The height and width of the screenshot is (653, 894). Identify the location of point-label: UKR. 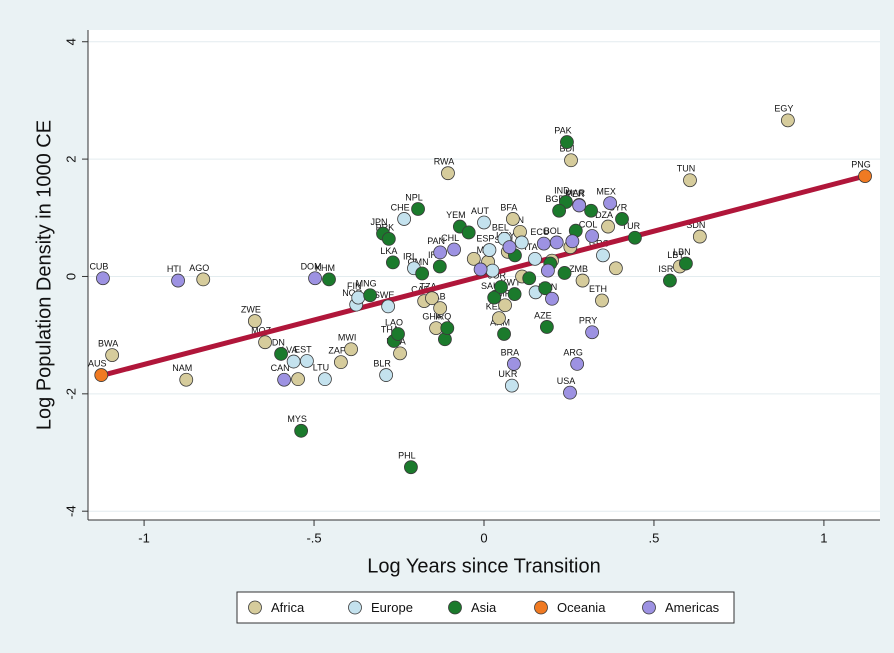
(508, 374).